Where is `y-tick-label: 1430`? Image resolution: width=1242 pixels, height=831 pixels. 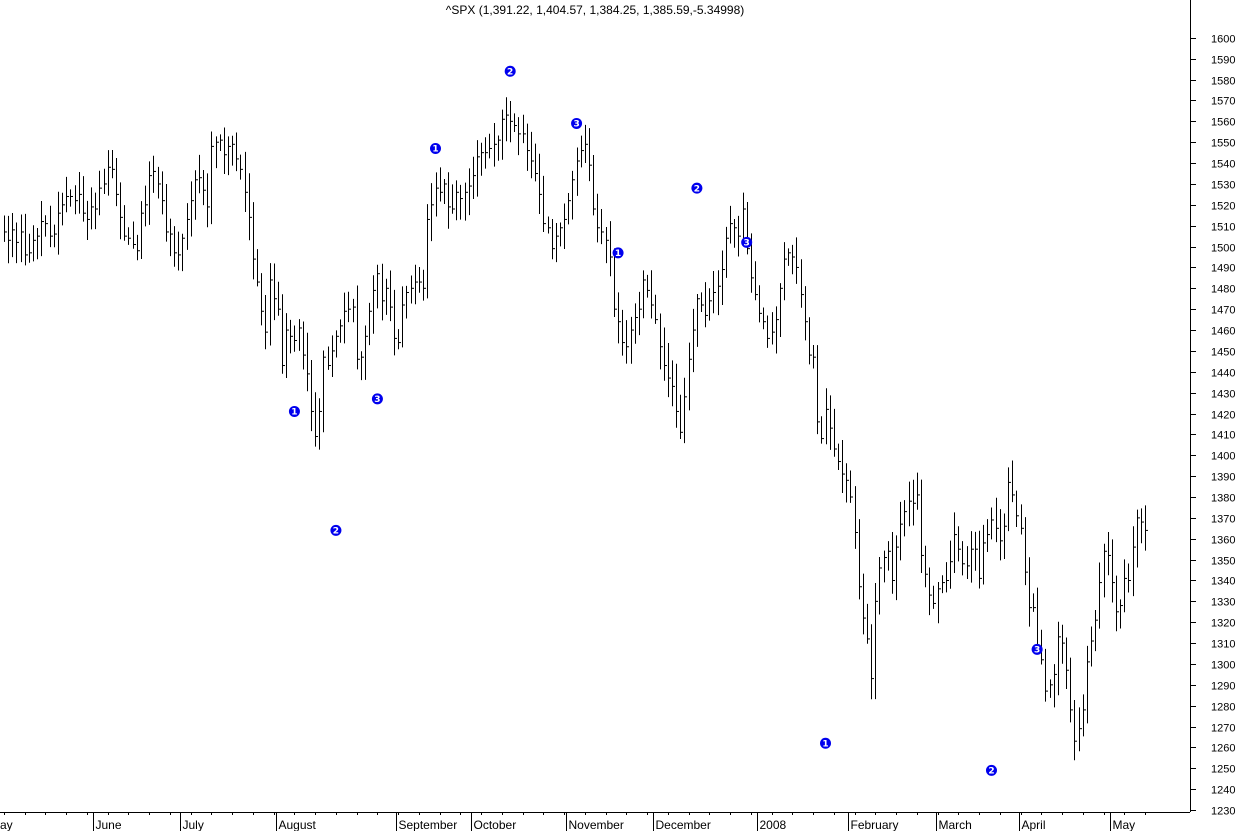
y-tick-label: 1430 is located at coordinates (1223, 395).